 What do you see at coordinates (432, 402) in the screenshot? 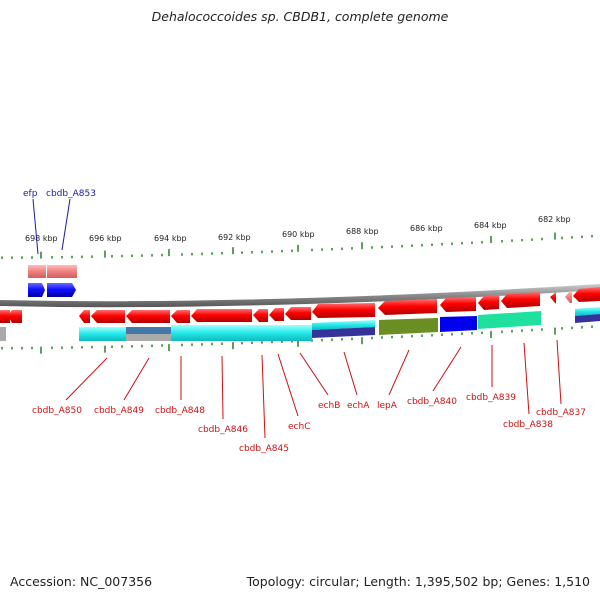
I see `label-cbdb-A840: cbdb_A840` at bounding box center [432, 402].